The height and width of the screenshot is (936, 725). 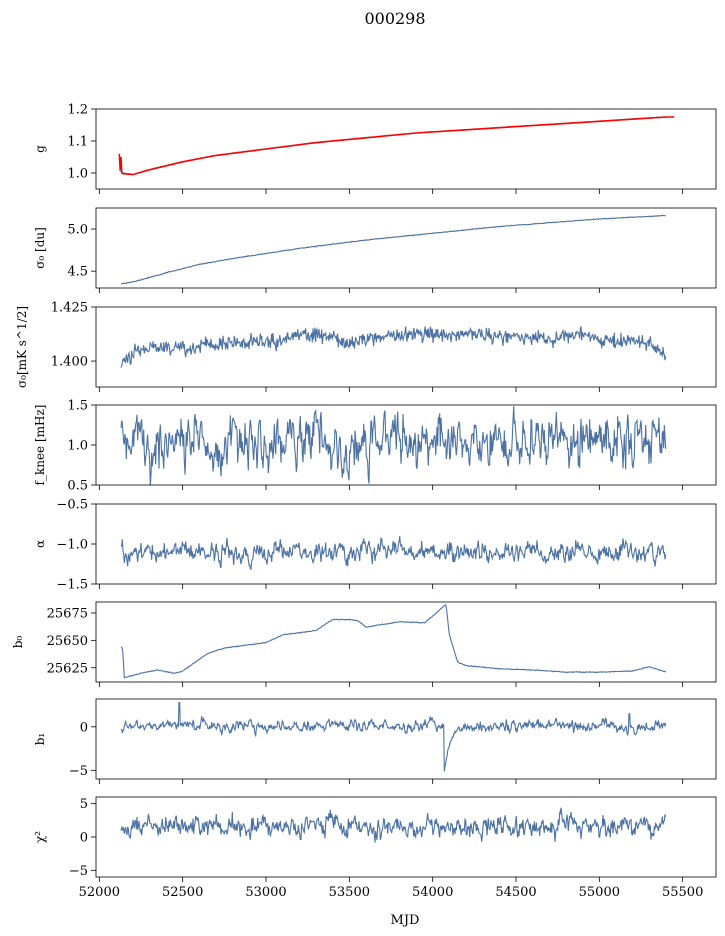 What do you see at coordinates (22, 347) in the screenshot?
I see `y-axis-label-sigma0w: σ₀[mK s^1/2]` at bounding box center [22, 347].